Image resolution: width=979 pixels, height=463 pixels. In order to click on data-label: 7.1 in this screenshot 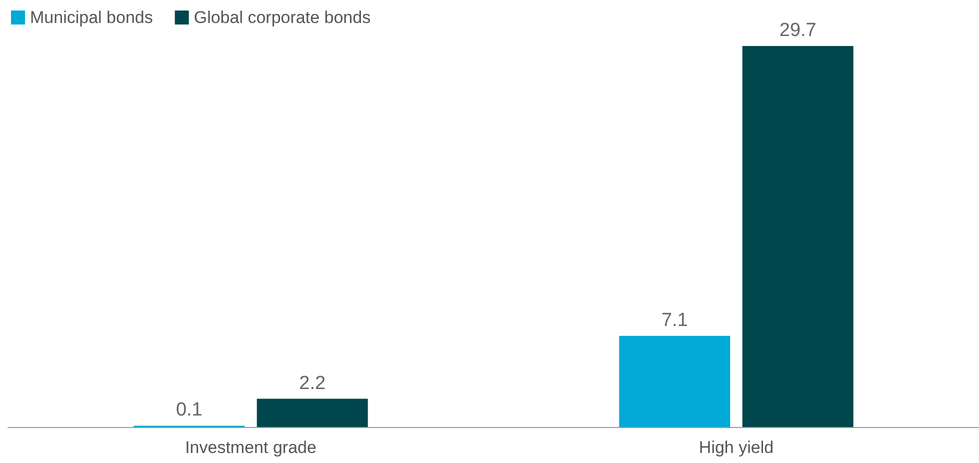, I will do `click(674, 320)`.